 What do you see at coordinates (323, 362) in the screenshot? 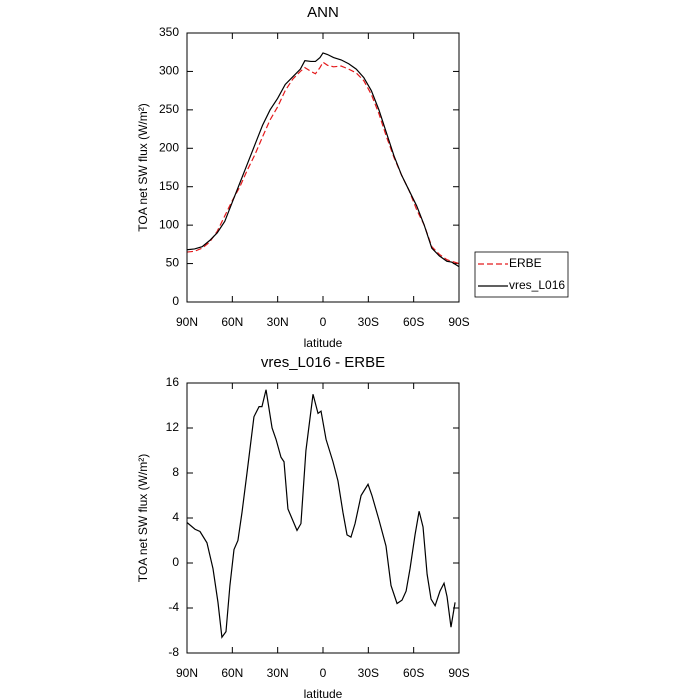
I see `chart-title: vres_L016 - ERBE` at bounding box center [323, 362].